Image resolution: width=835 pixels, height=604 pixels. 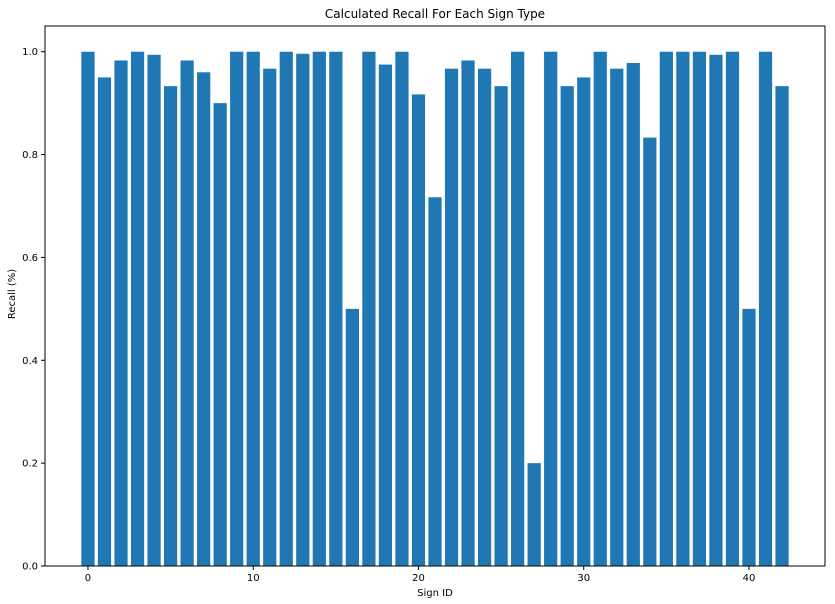 I want to click on x-tick-label: 30, so click(x=583, y=578).